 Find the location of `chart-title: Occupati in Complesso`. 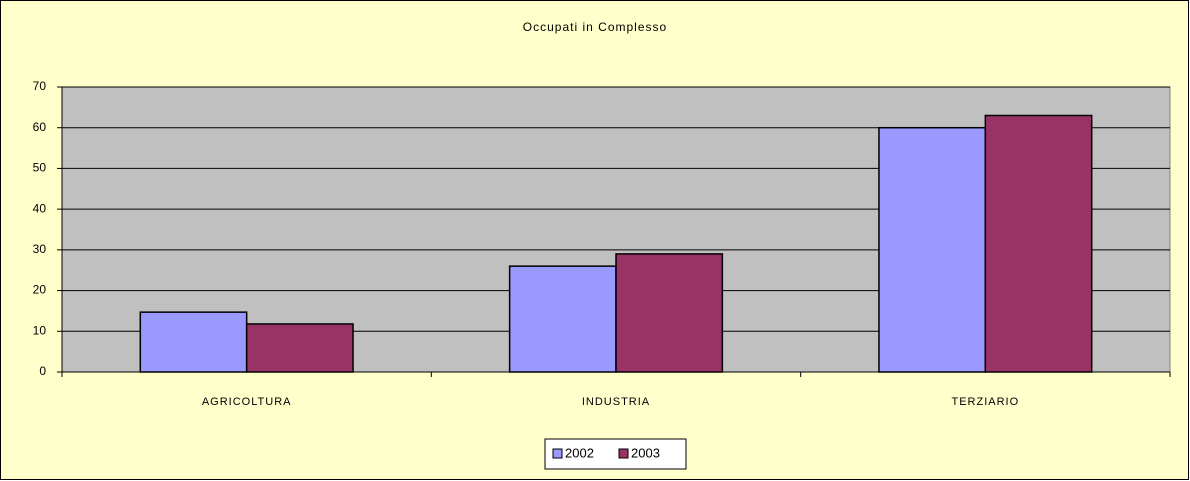

chart-title: Occupati in Complesso is located at coordinates (595, 27).